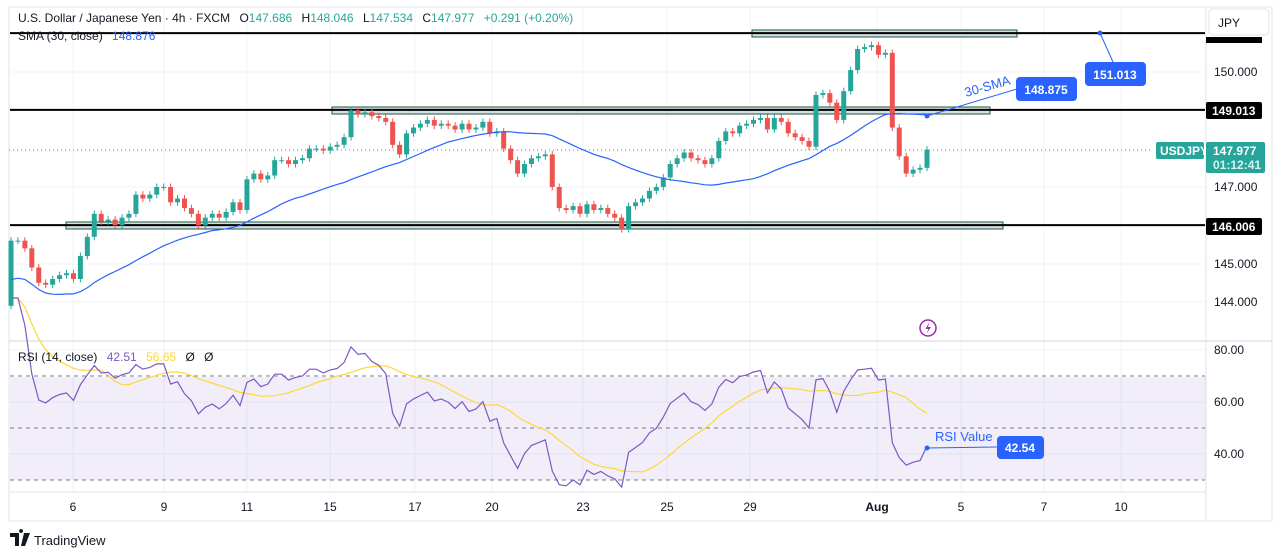 This screenshot has width=1281, height=557. I want to click on time-axis: 6 9 11 15 17 20 23 25 29 Aug 5 7 10, so click(599, 507).